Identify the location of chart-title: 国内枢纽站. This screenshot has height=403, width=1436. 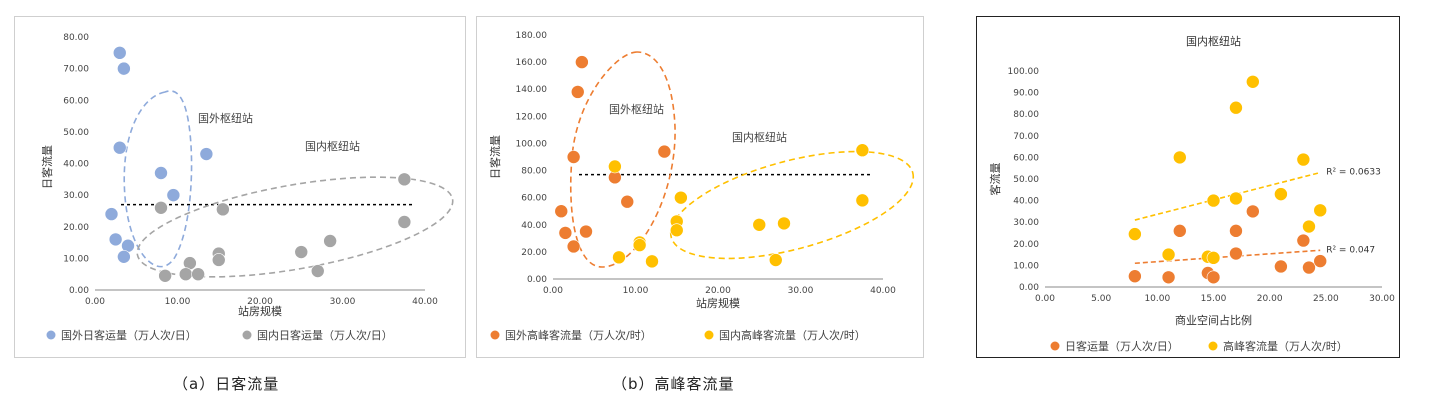
(1213, 41).